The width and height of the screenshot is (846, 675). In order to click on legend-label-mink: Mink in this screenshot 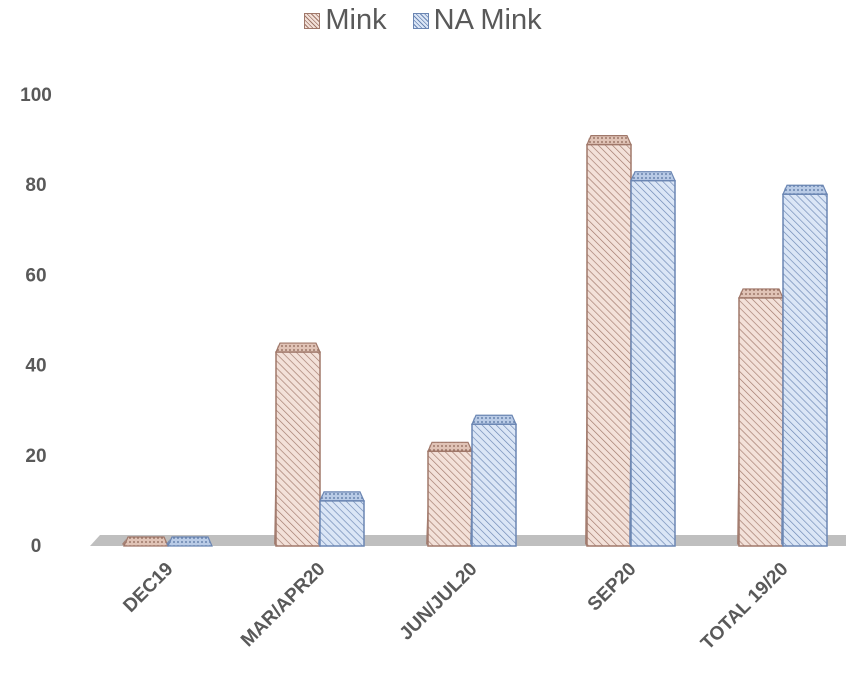, I will do `click(356, 20)`.